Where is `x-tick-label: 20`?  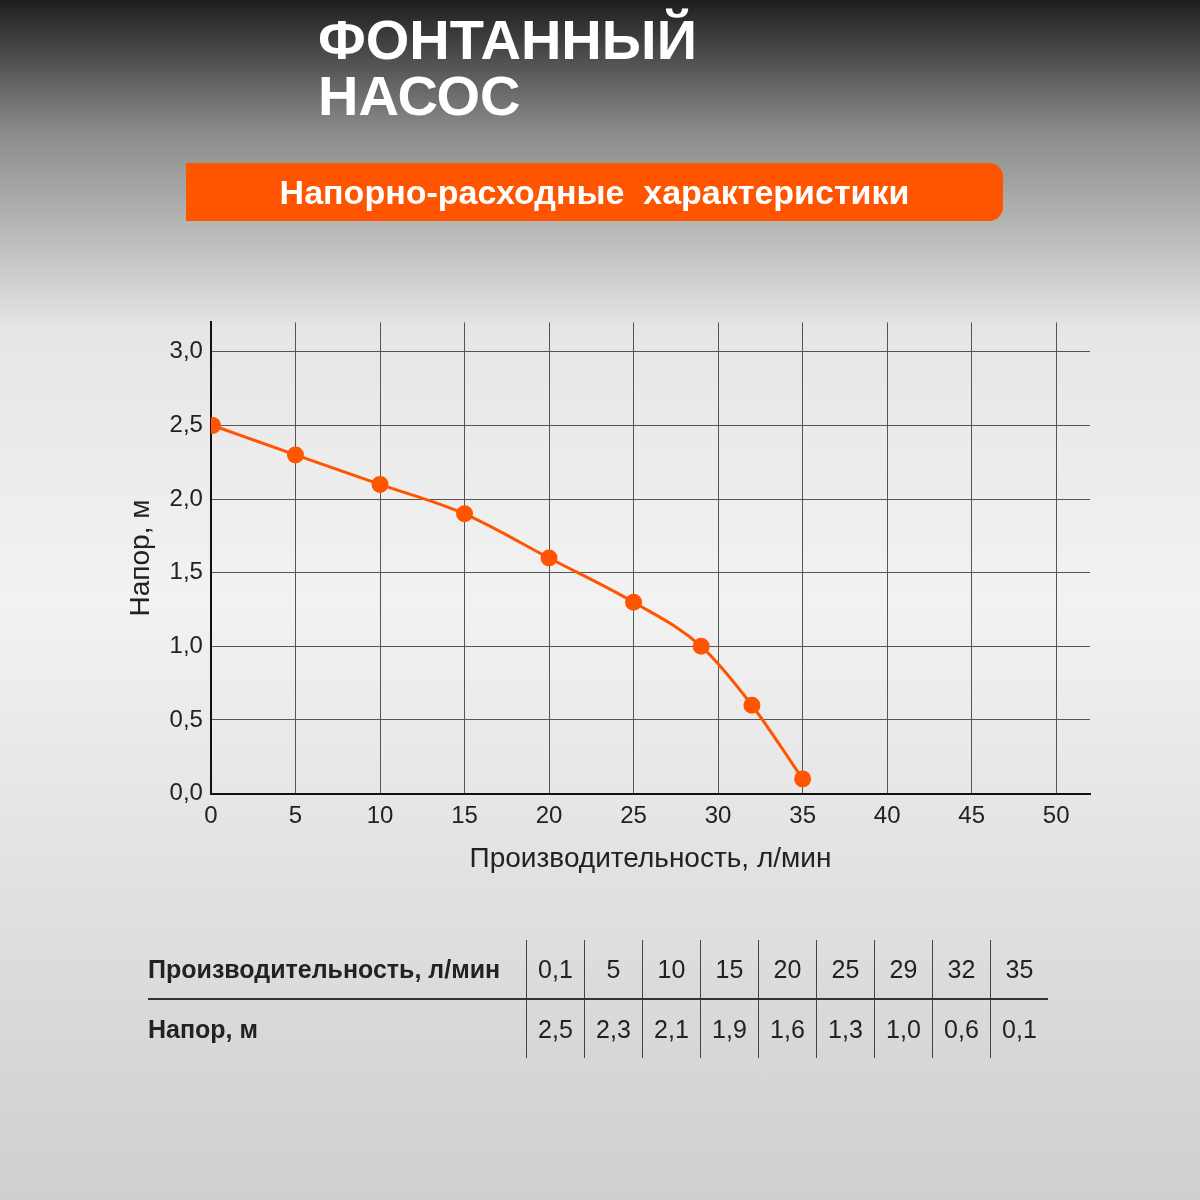
x-tick-label: 20 is located at coordinates (549, 814).